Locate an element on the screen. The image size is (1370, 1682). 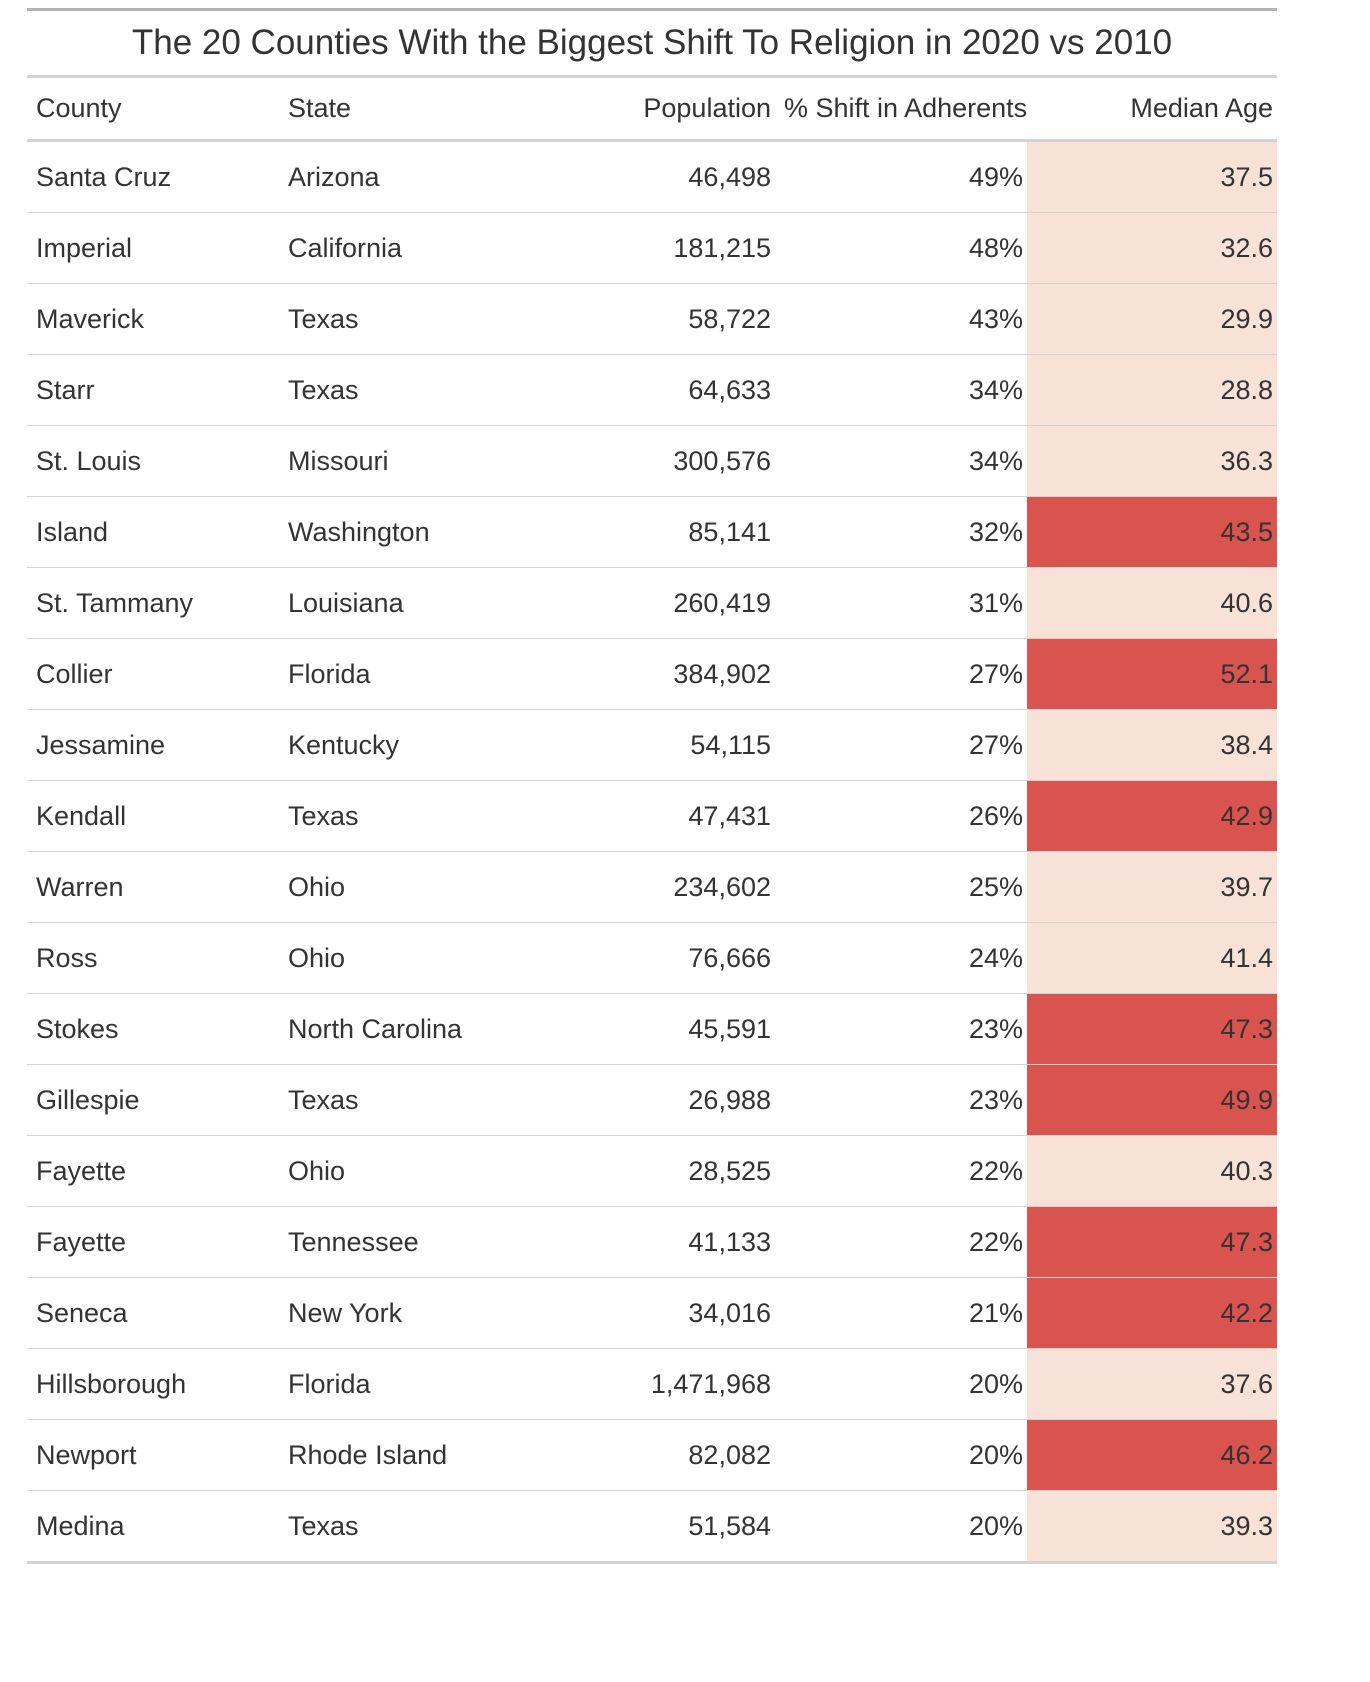
cell-state: Kentucky is located at coordinates (429, 745).